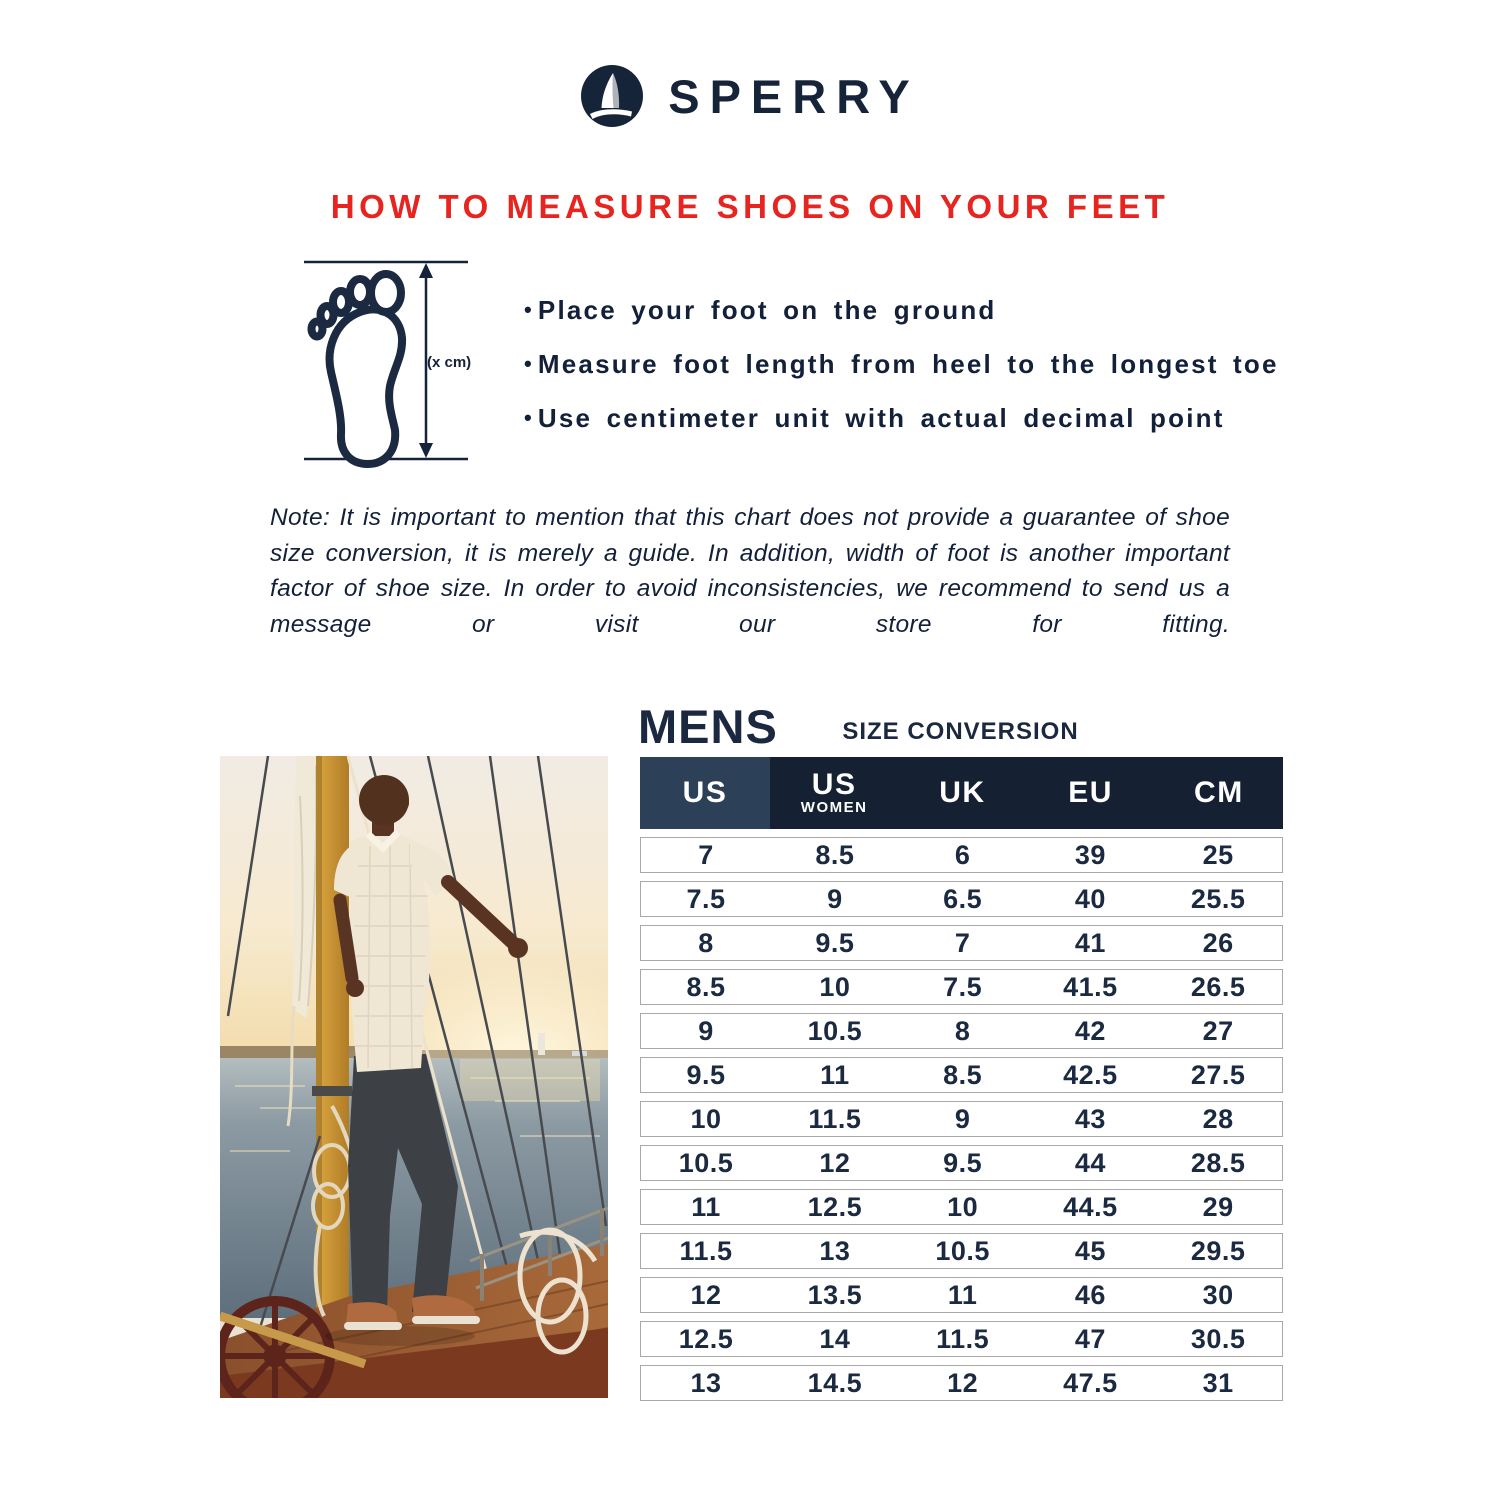 The height and width of the screenshot is (1500, 1500). Describe the element at coordinates (960, 731) in the screenshot. I see `size-conversion-title: SIZE CONVERSION` at that location.